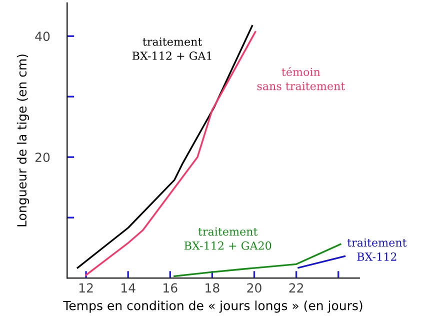  What do you see at coordinates (228, 238) in the screenshot?
I see `series-label: traitement BX-112 + GA20` at bounding box center [228, 238].